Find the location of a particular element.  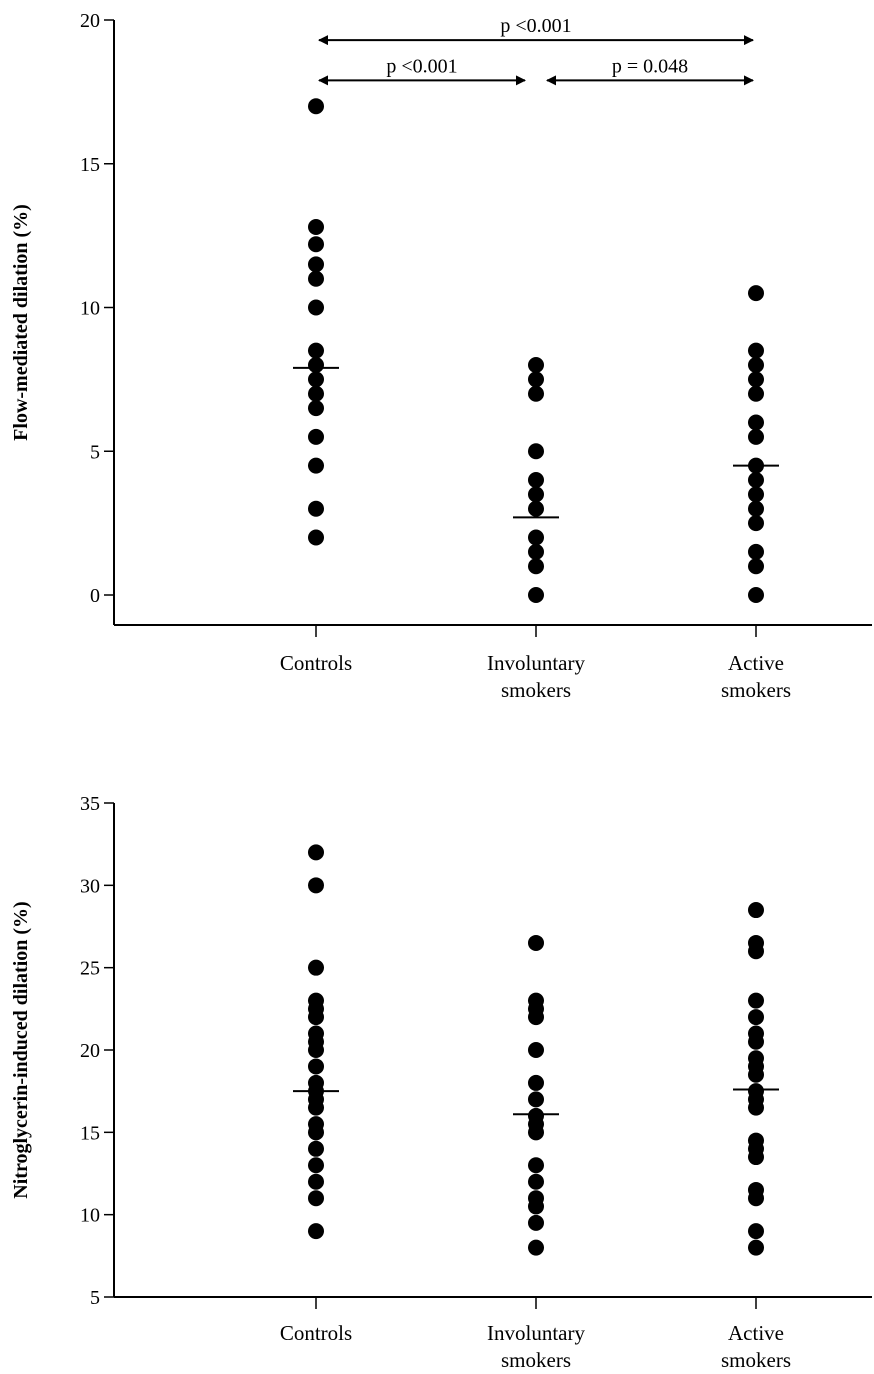

y-axis-title: Flow-mediated dilation (%) is located at coordinates (21, 322).